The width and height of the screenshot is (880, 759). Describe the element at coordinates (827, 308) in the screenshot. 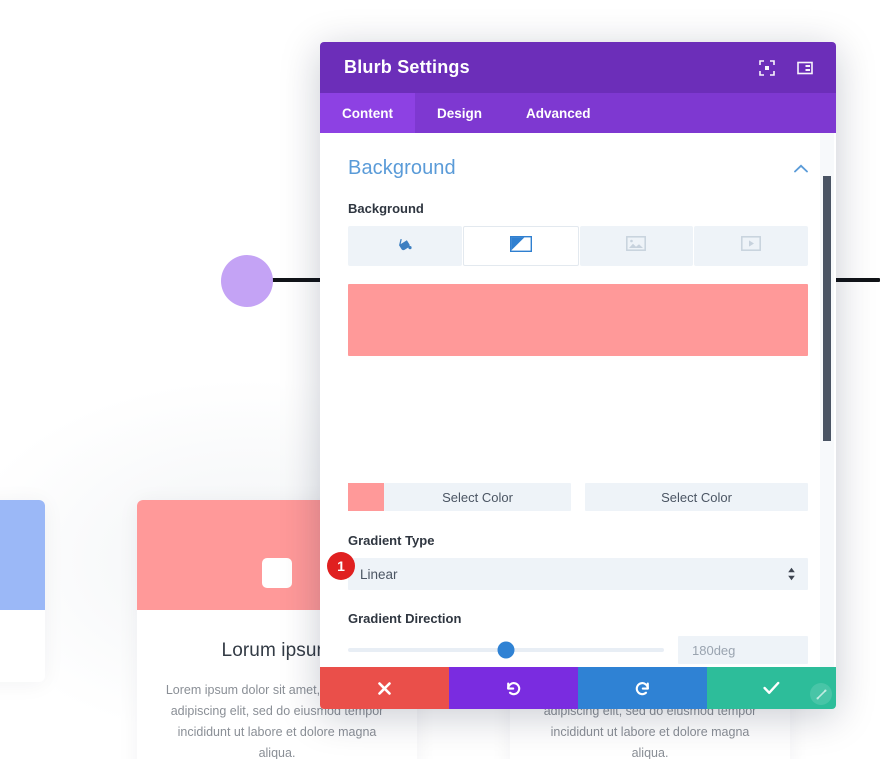

I see `scrollbar-thumb` at that location.